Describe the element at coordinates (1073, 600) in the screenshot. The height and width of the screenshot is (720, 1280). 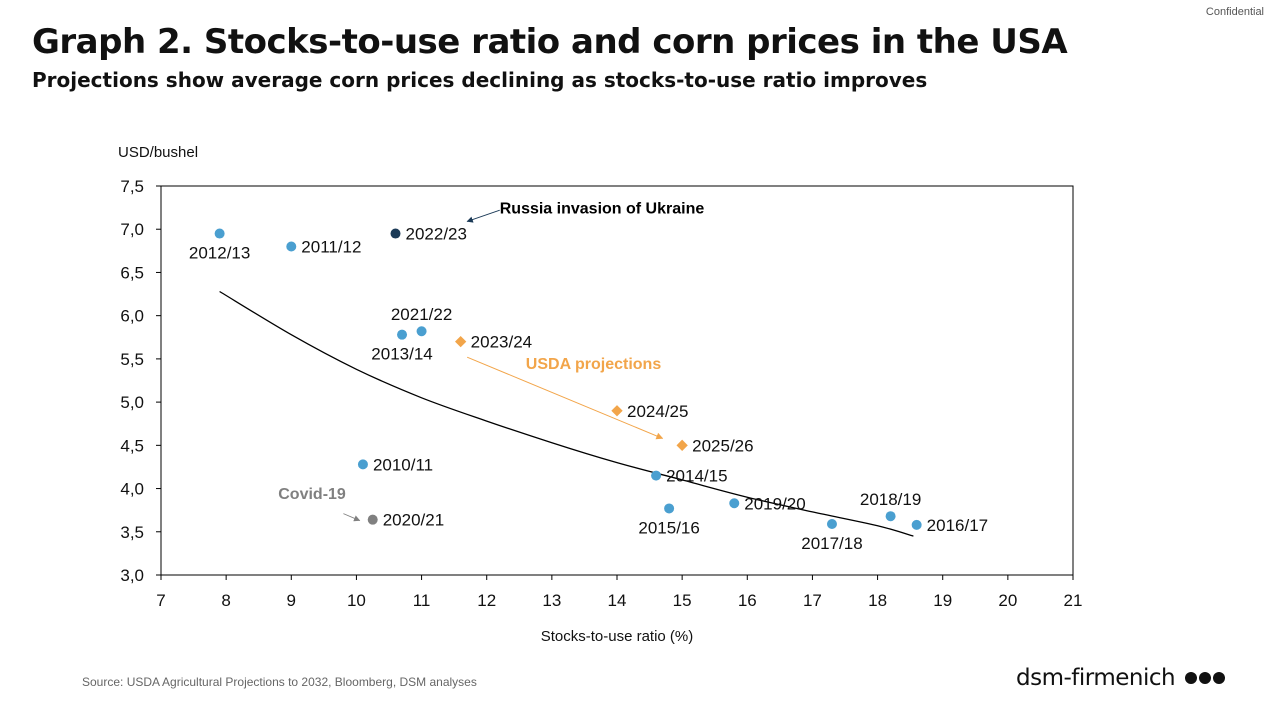
I see `x-tick-label: 21` at that location.